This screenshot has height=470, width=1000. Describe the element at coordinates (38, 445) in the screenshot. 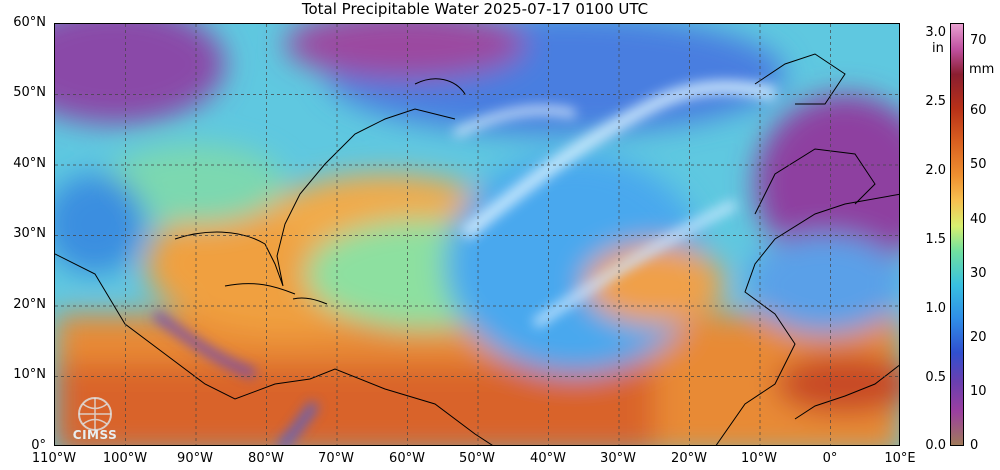

I see `lat-label-0: 0°` at that location.